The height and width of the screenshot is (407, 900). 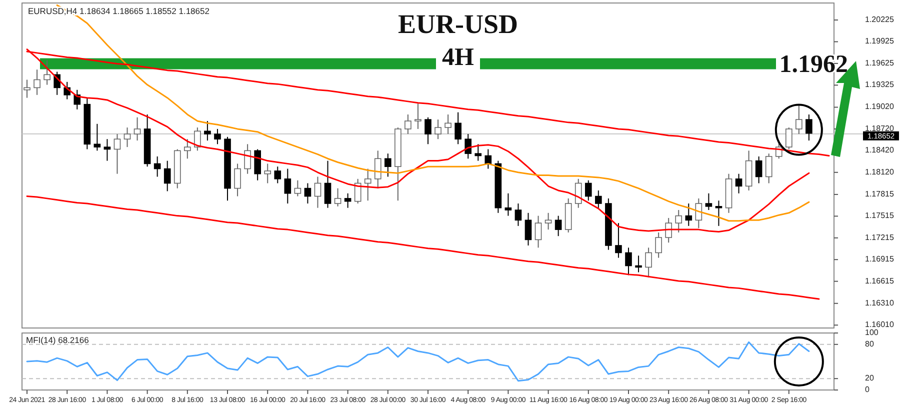 What do you see at coordinates (879, 150) in the screenshot?
I see `y-tick-label: 1.18420` at bounding box center [879, 150].